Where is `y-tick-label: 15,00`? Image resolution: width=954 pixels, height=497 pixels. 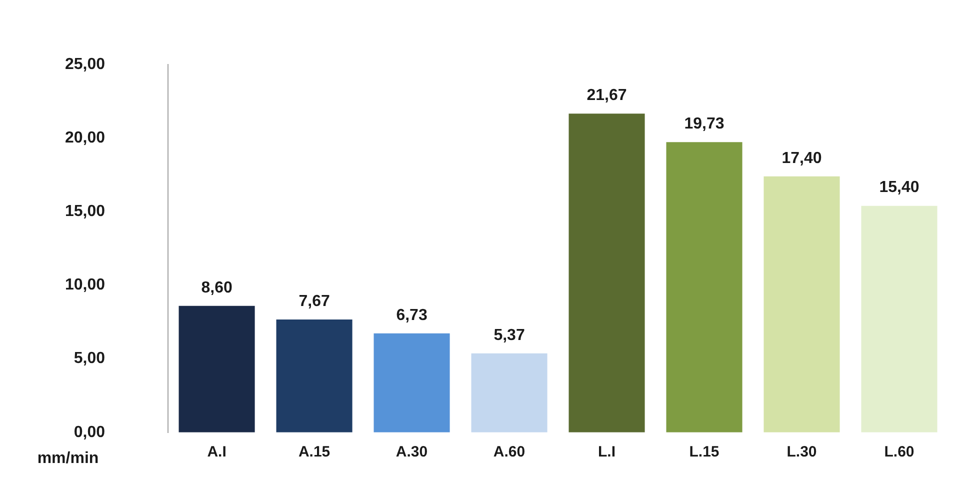
y-tick-label: 15,00 is located at coordinates (85, 211).